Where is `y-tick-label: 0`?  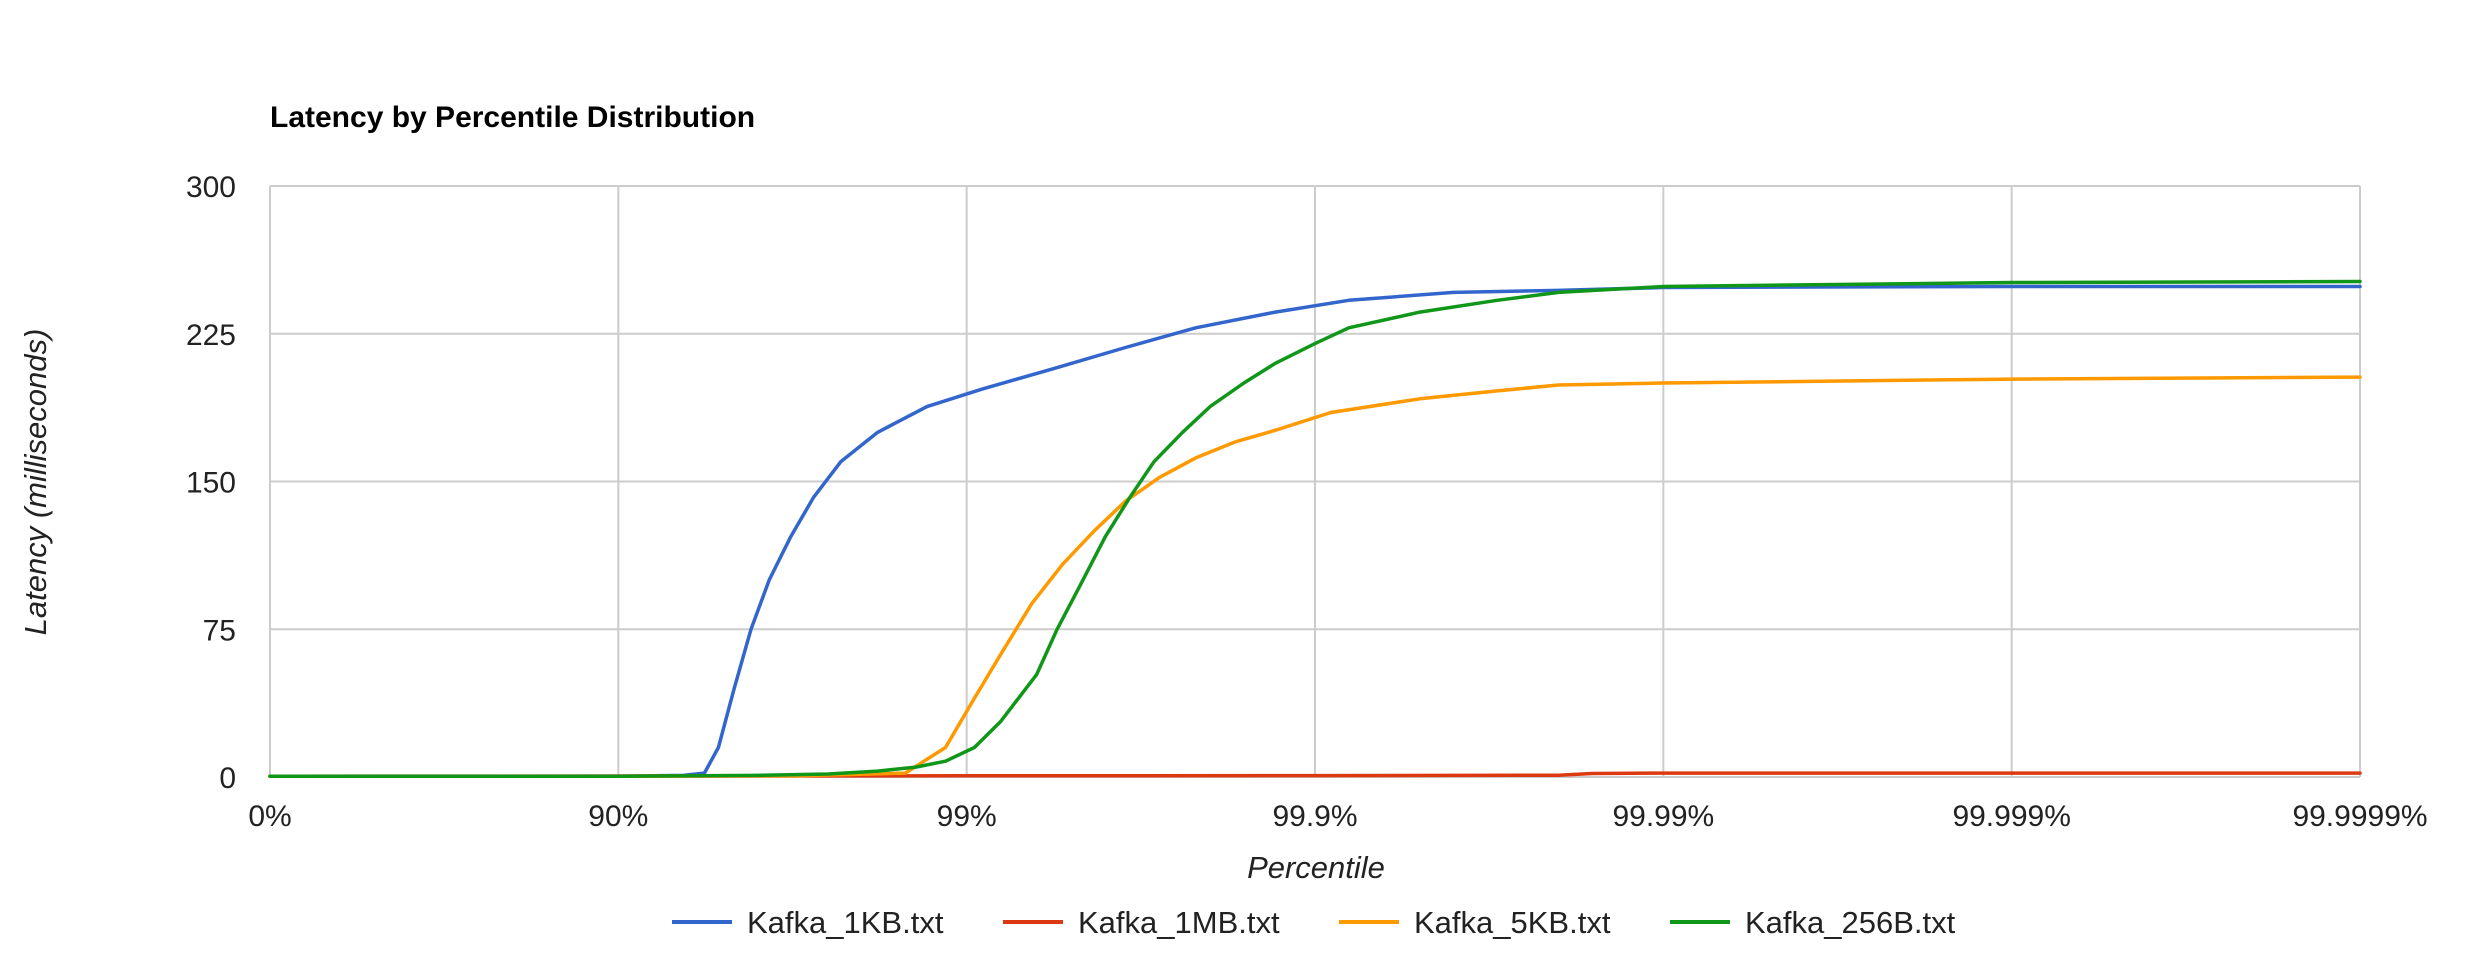
y-tick-label: 0 is located at coordinates (227, 778).